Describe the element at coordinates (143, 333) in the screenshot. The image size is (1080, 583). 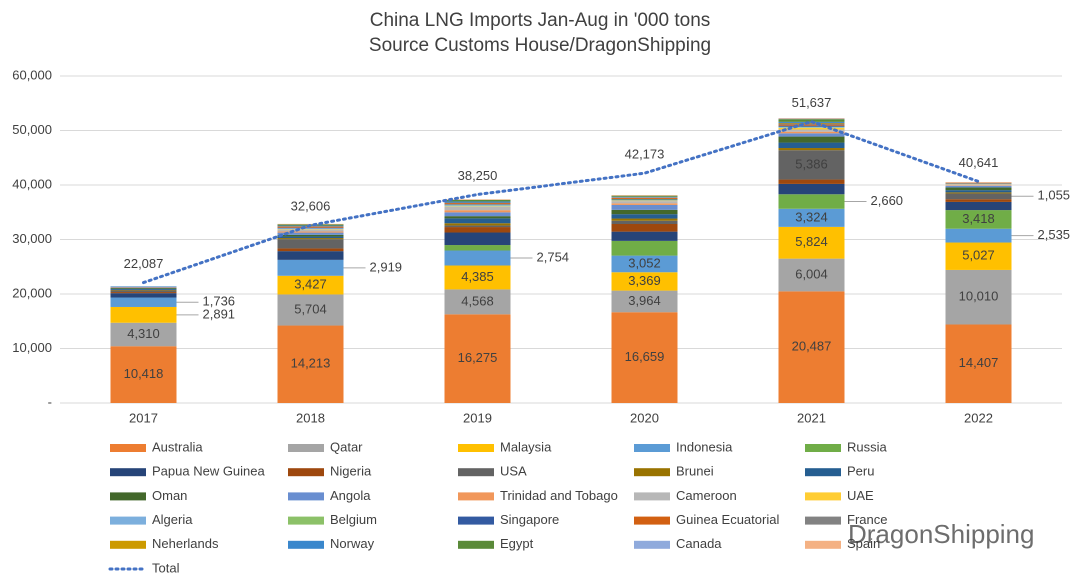
I see `data-label: 4,310` at that location.